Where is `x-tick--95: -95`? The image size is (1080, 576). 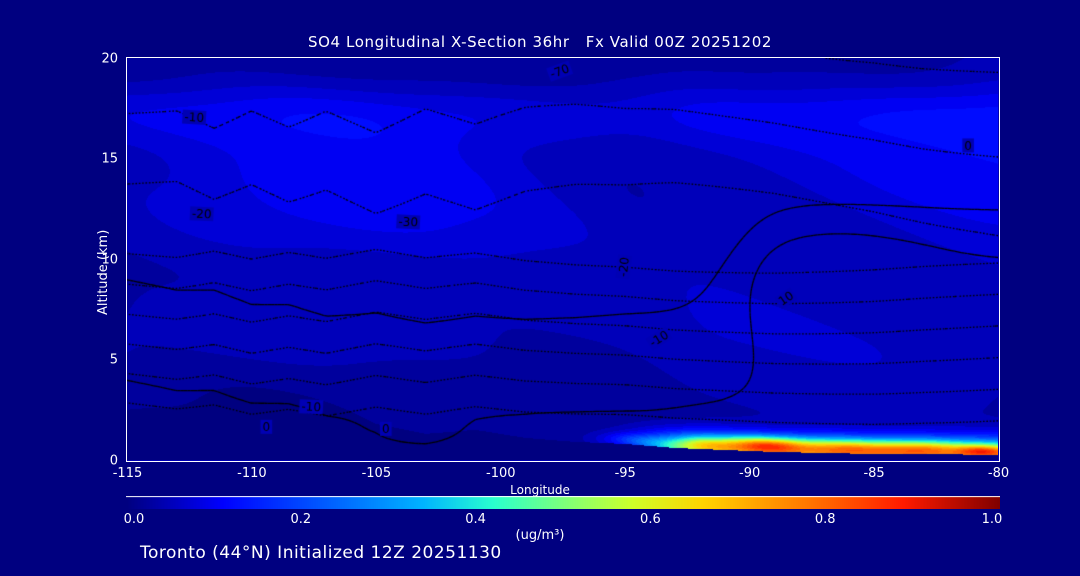 x-tick--95: -95 is located at coordinates (625, 473).